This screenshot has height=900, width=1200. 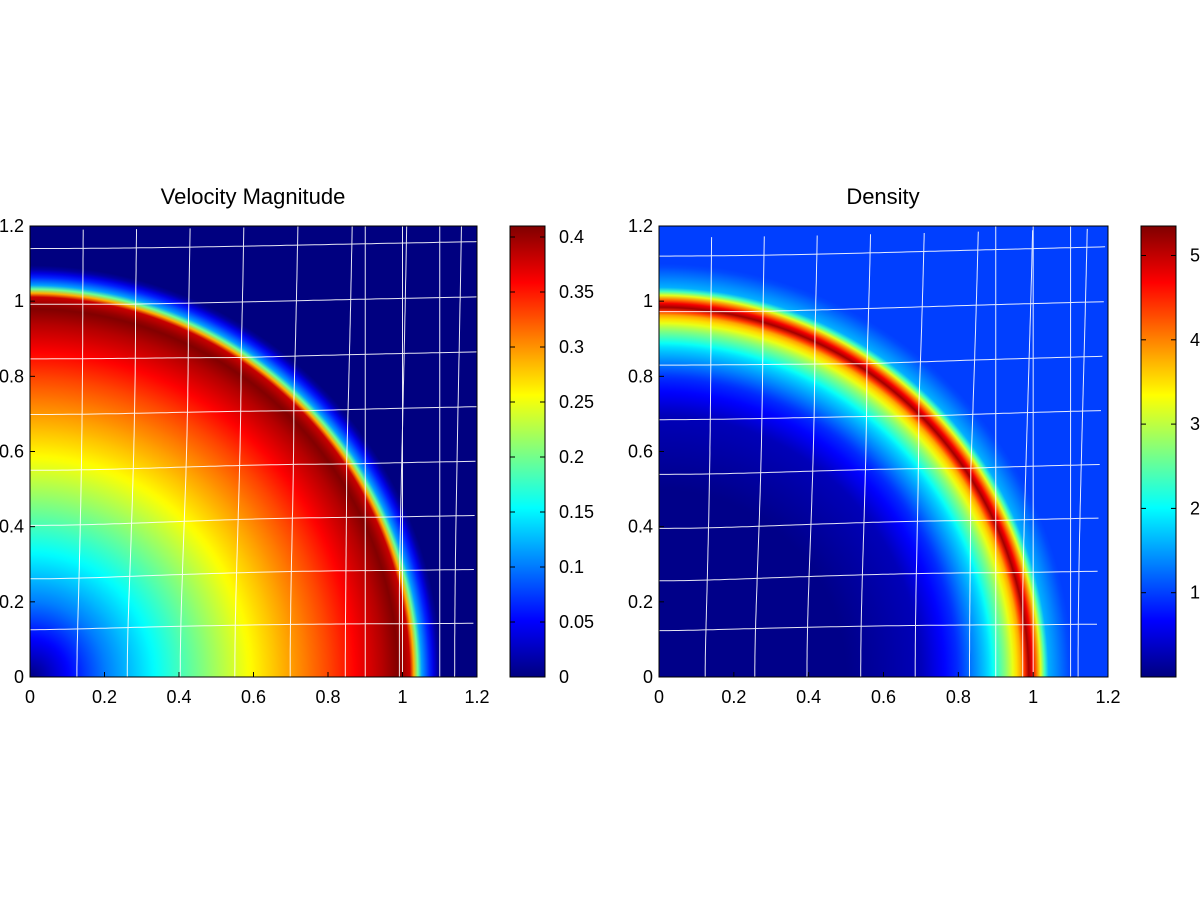 I want to click on colorbar-tick-label: 0.4, so click(x=571, y=237).